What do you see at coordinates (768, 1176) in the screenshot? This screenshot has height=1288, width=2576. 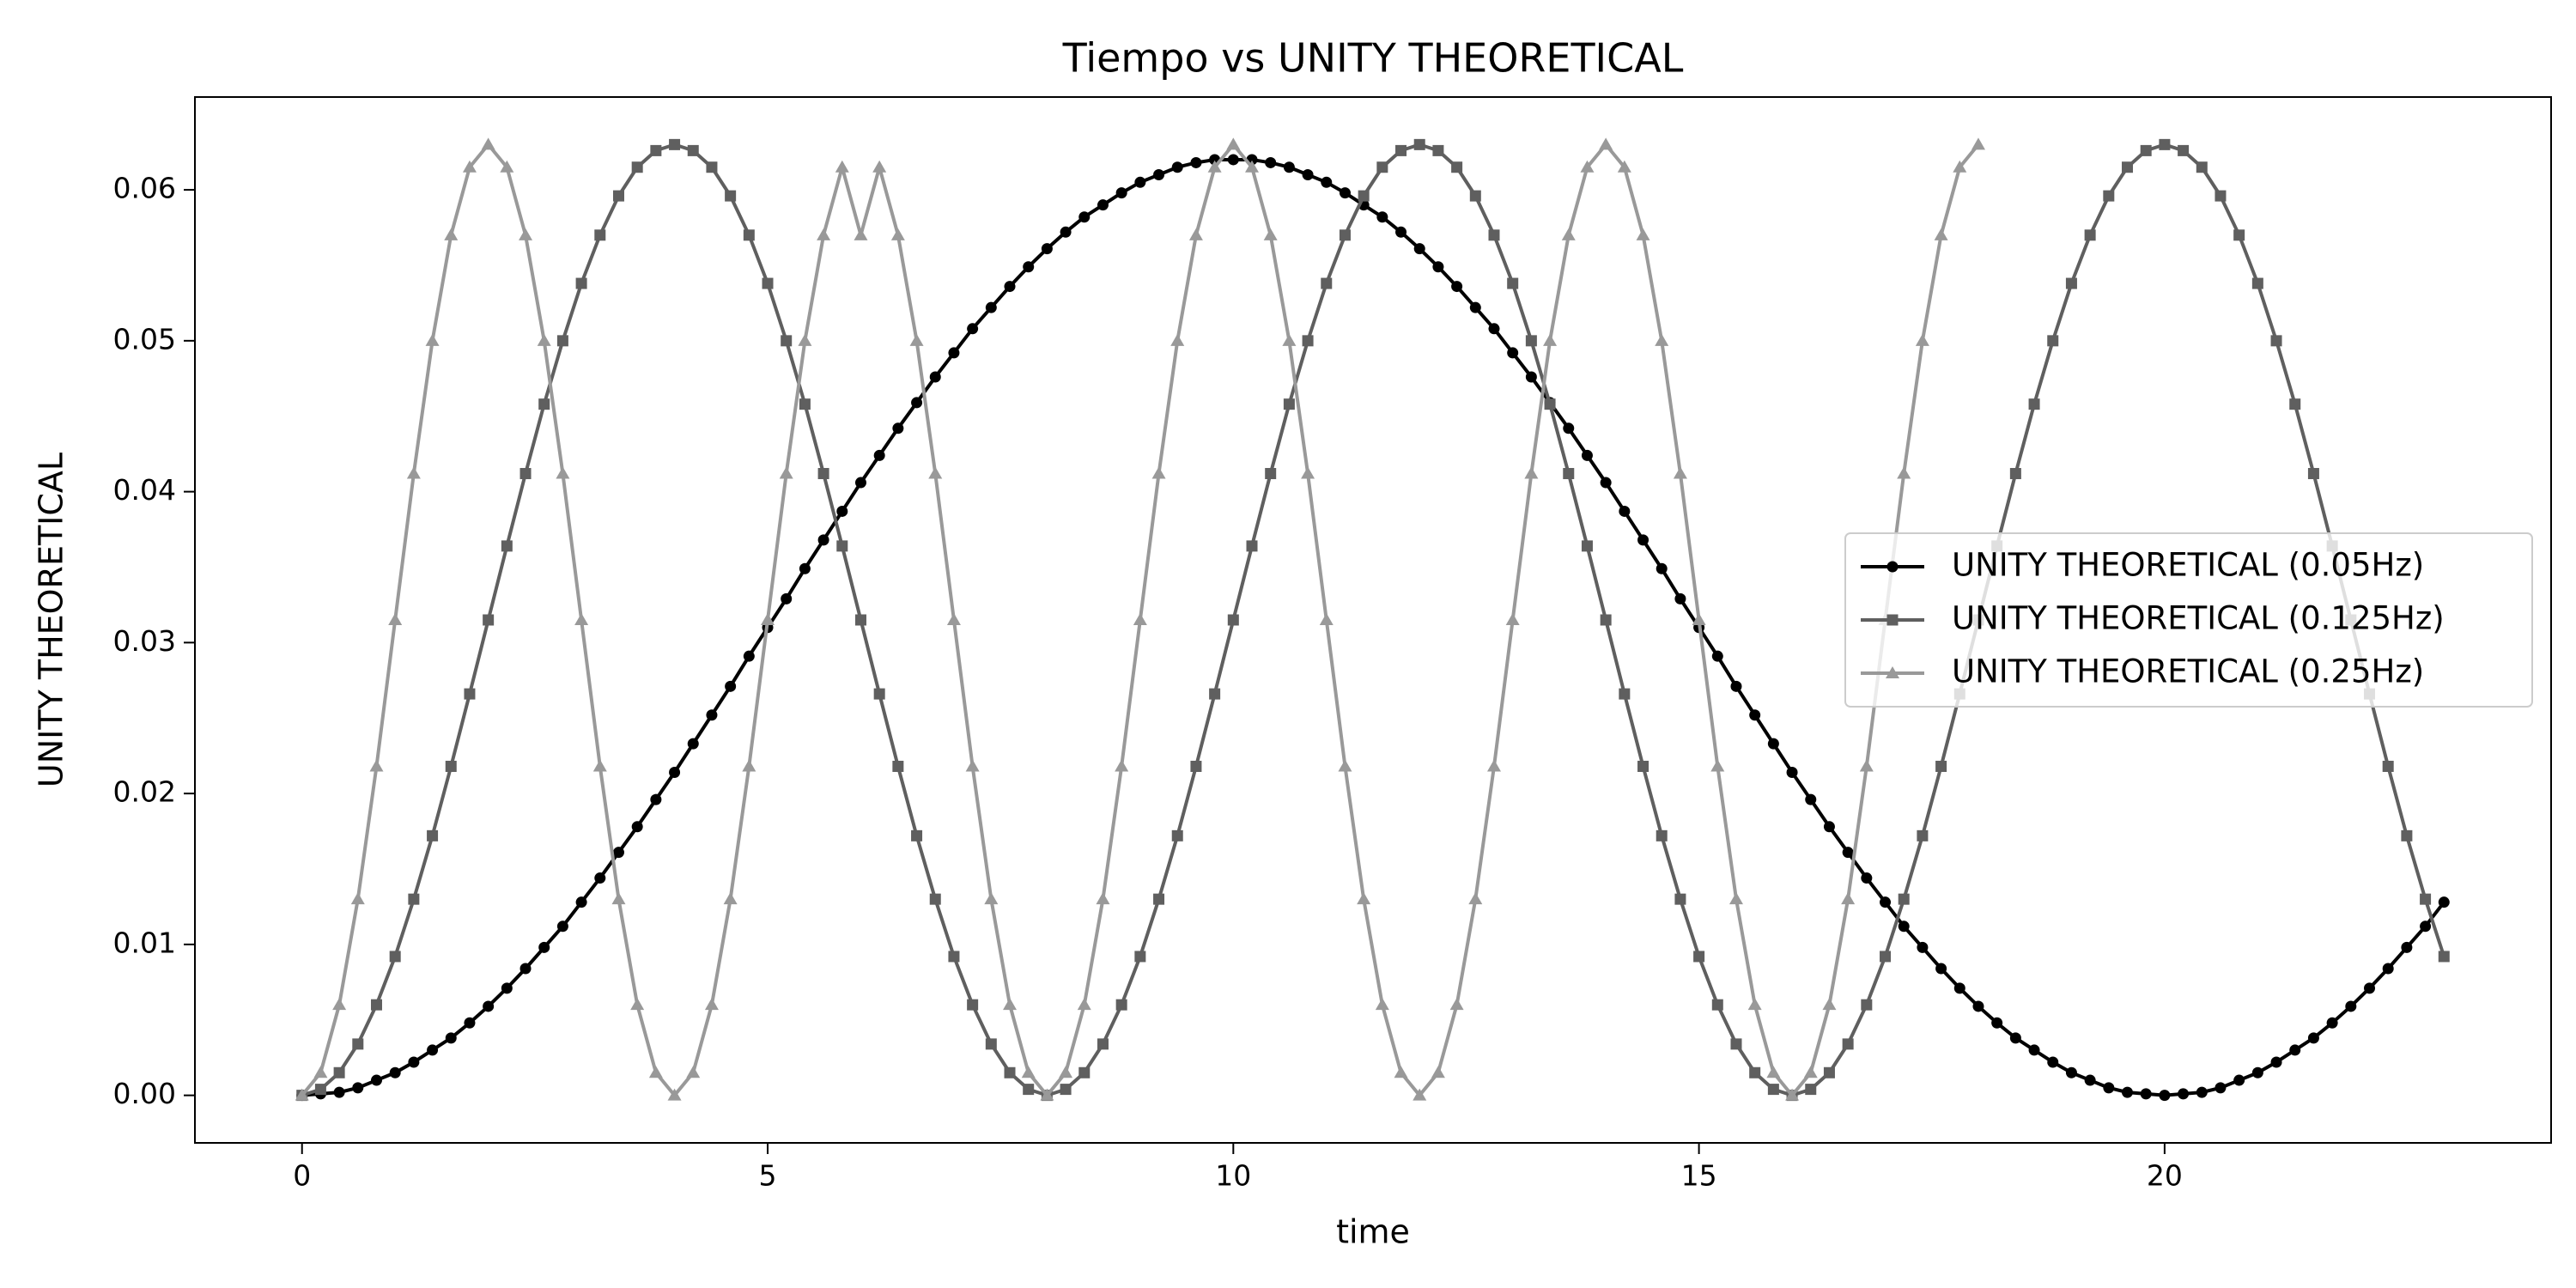 I see `x-tick-label: 5` at bounding box center [768, 1176].